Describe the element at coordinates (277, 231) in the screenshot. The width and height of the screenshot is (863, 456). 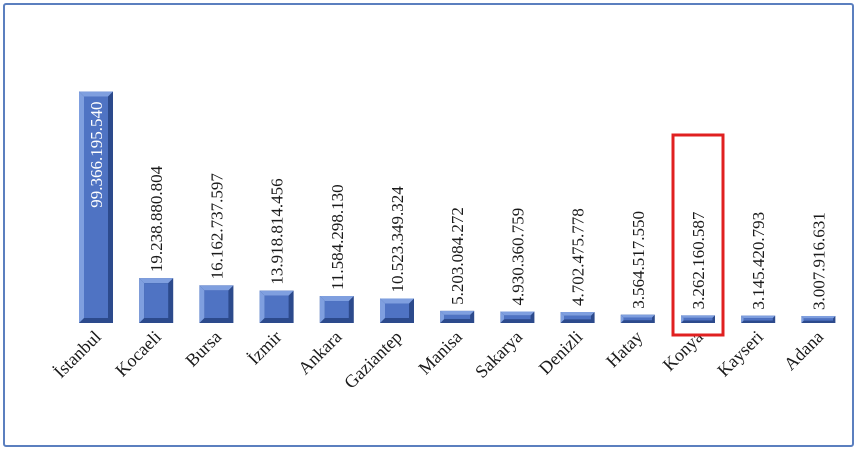
I see `value-label: 13.918.814.456` at that location.